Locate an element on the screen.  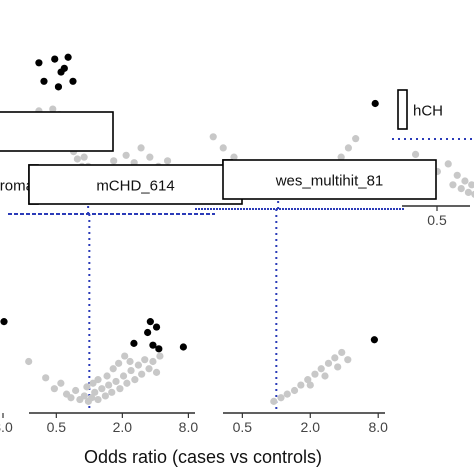
facet-title: hCH is located at coordinates (428, 111).